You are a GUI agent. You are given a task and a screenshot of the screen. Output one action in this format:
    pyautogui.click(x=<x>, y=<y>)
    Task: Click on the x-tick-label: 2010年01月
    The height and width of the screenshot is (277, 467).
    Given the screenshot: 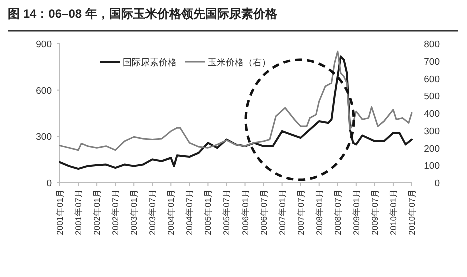 What is the action you would take?
    pyautogui.click(x=393, y=212)
    